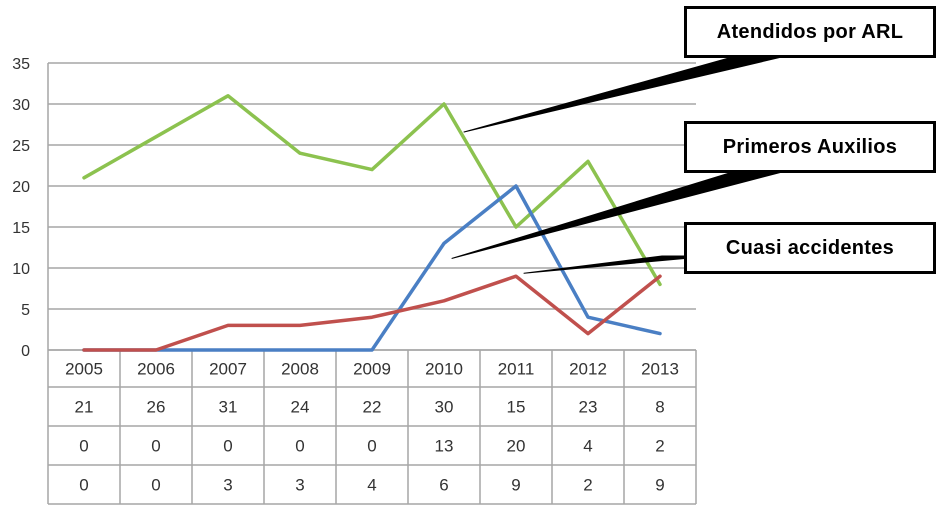  What do you see at coordinates (810, 32) in the screenshot?
I see `legend-callout-atendidos: Atendidos por ARL` at bounding box center [810, 32].